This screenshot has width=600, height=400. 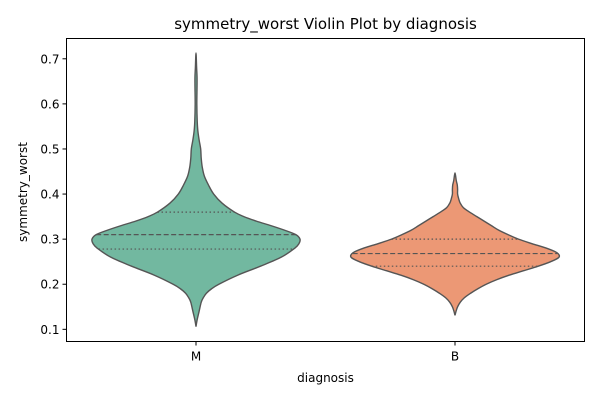 What do you see at coordinates (49, 285) in the screenshot?
I see `y-tick-label: 0.2` at bounding box center [49, 285].